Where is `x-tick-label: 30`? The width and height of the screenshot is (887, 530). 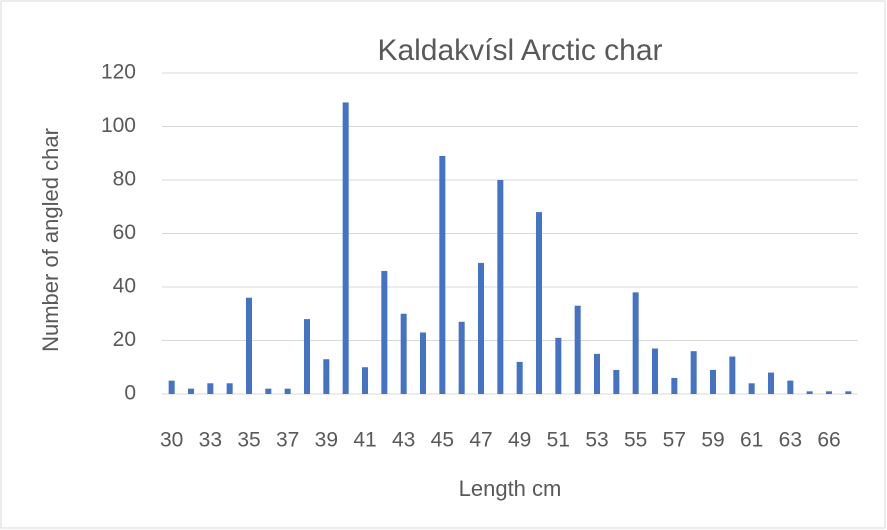
x-tick-label: 30 is located at coordinates (171, 440).